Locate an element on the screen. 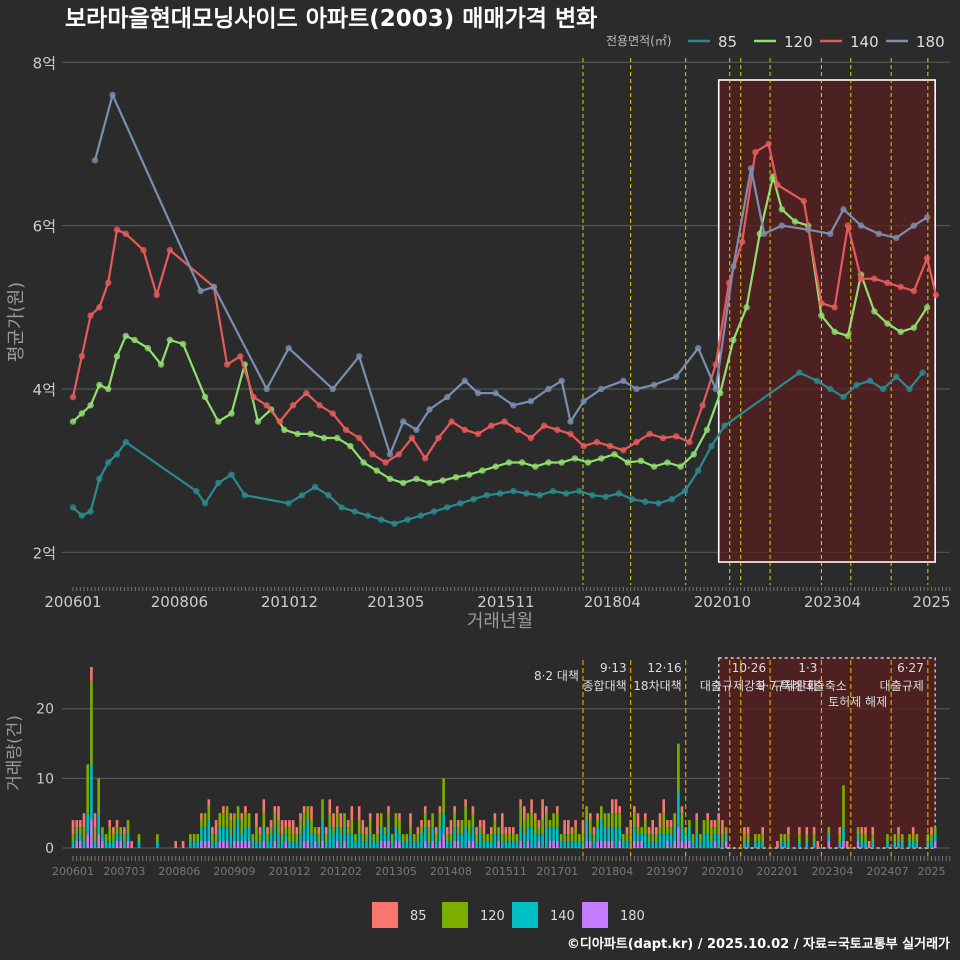  annotation-desc-4: 규제완화 is located at coordinates (795, 686).